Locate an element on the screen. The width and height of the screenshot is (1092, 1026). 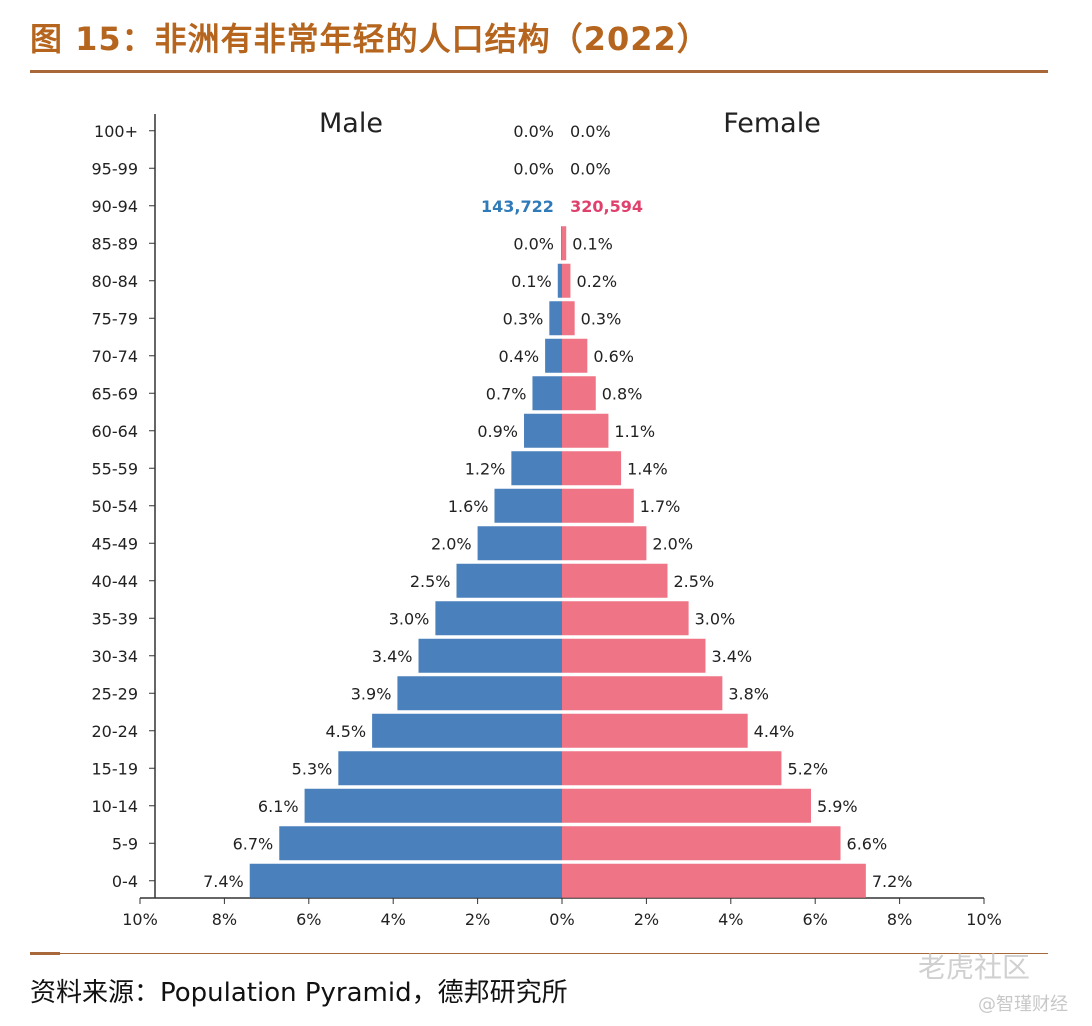
female-value-label: 2.0% is located at coordinates (672, 543).